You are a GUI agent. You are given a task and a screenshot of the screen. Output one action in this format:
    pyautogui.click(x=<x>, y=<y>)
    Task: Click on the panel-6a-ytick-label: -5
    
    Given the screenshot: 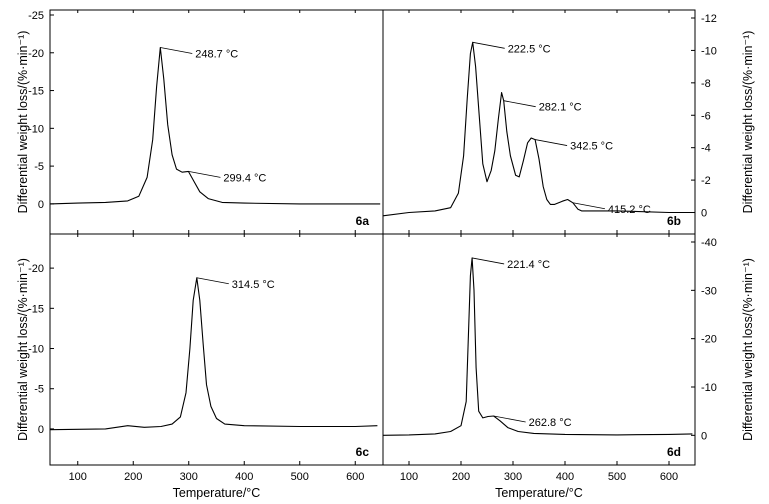 What is the action you would take?
    pyautogui.click(x=39, y=167)
    